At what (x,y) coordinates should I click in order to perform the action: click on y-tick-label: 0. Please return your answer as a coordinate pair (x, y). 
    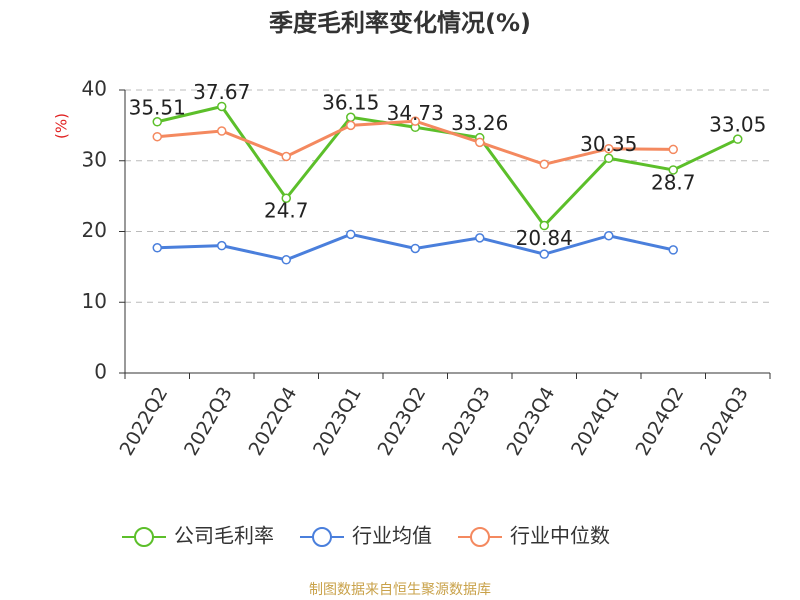
    Looking at the image, I should click on (100, 372).